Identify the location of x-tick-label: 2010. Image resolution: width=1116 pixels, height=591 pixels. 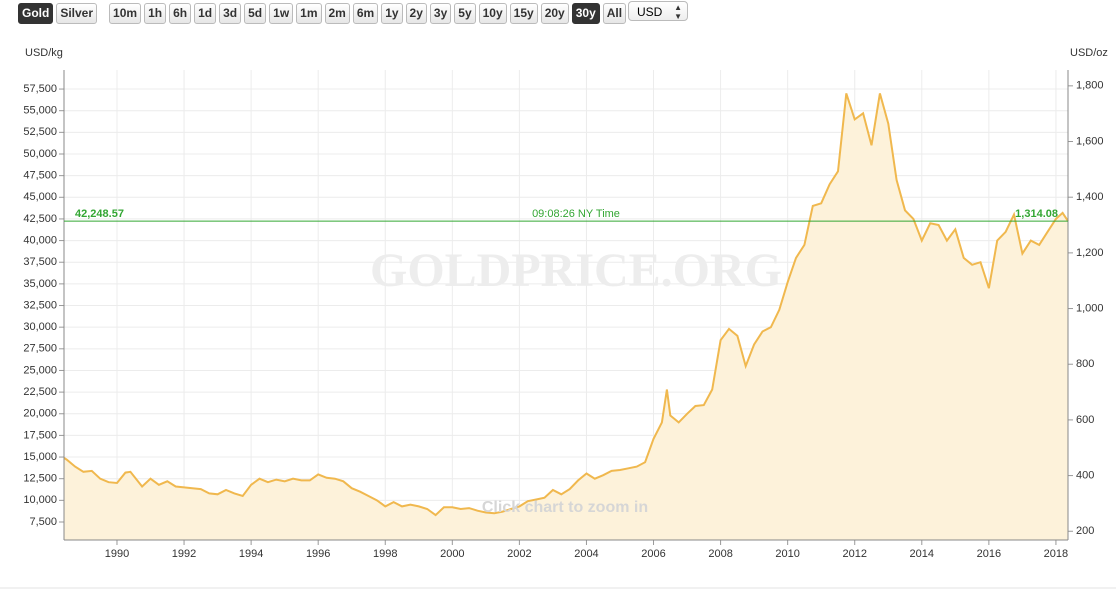
(787, 554).